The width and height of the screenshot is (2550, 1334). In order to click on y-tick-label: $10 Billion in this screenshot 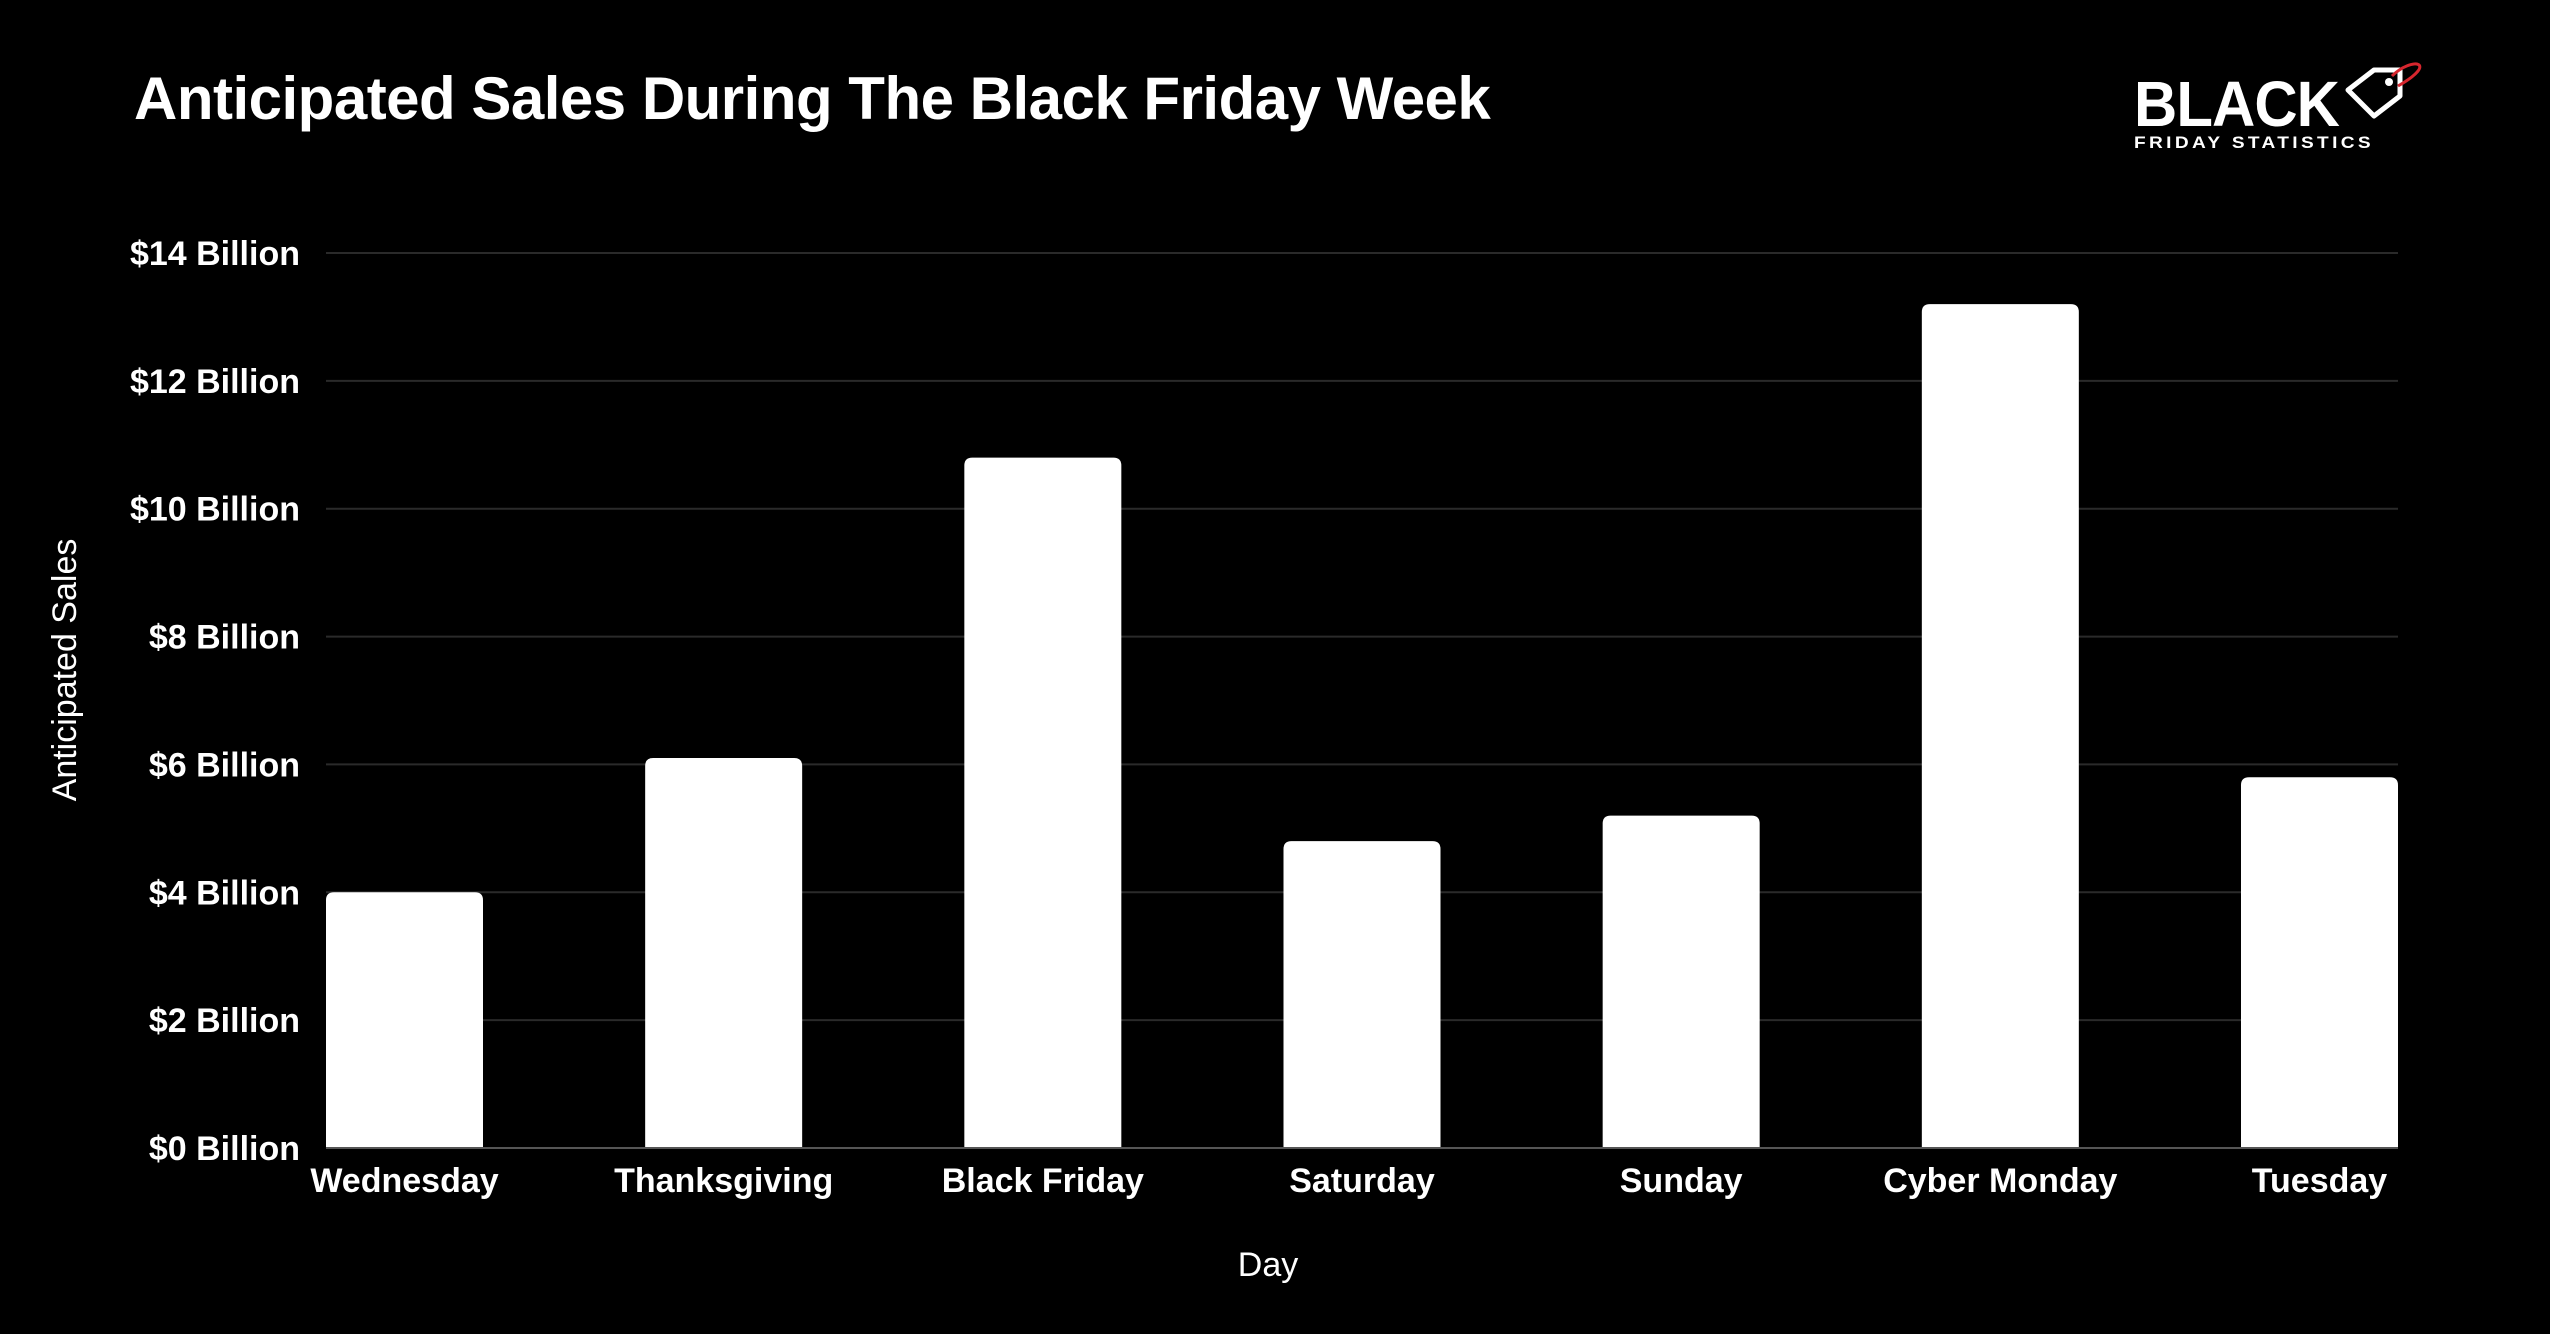, I will do `click(215, 510)`.